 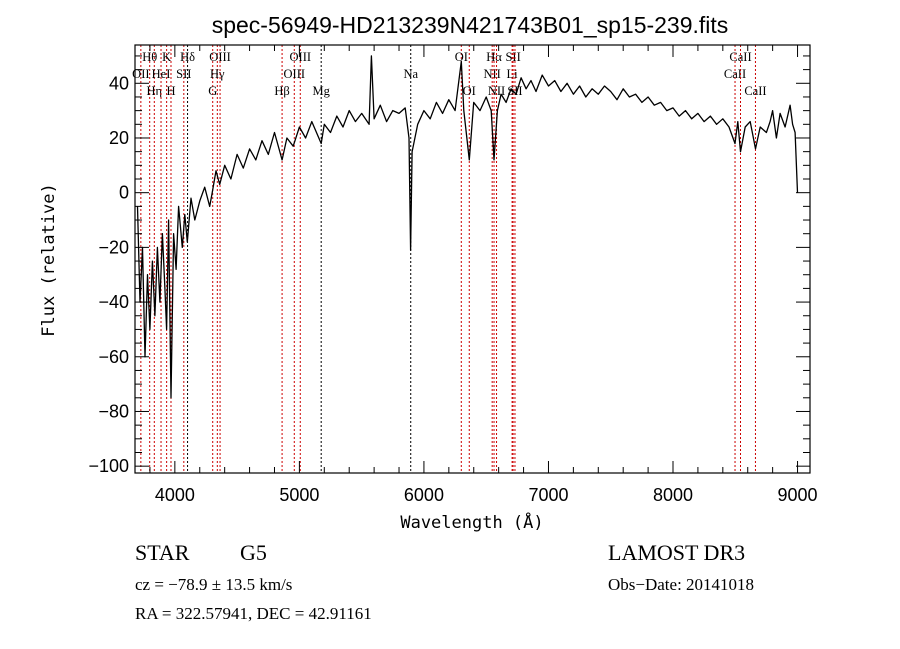 I want to click on object-class: STAR, so click(x=162, y=552).